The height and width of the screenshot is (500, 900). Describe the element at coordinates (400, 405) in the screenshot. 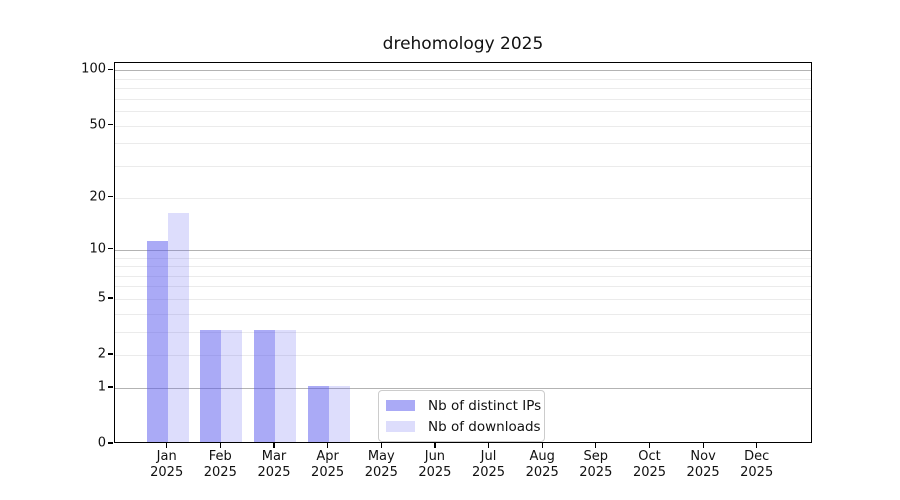

I see `legend-swatch-distinct-ips` at that location.